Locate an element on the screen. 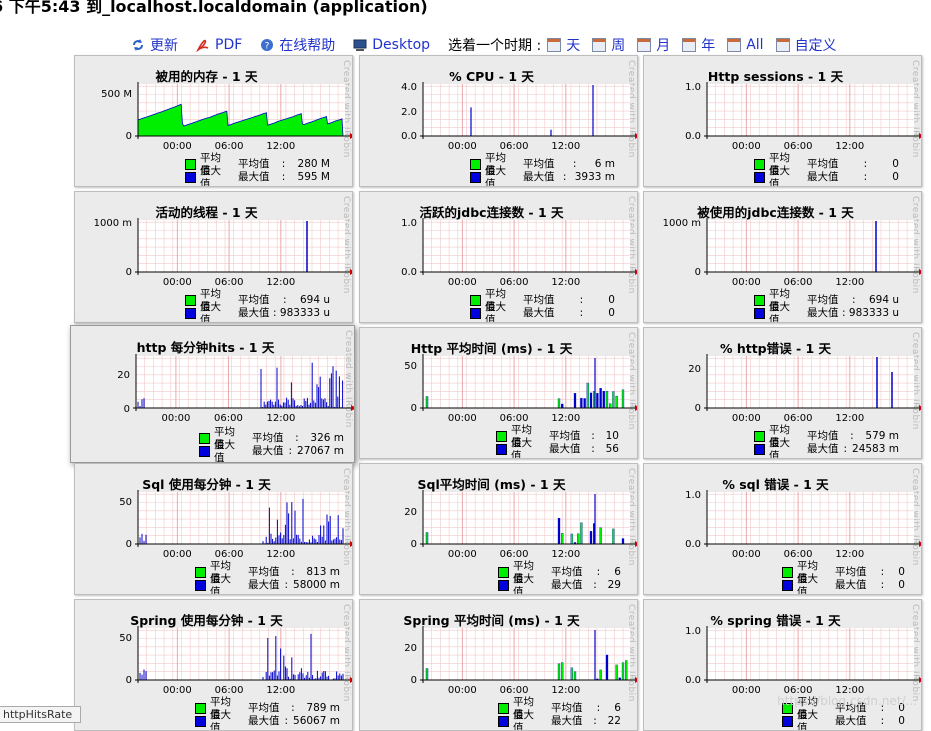 Image resolution: width=931 pixels, height=731 pixels. period-day: 天 is located at coordinates (563, 45).